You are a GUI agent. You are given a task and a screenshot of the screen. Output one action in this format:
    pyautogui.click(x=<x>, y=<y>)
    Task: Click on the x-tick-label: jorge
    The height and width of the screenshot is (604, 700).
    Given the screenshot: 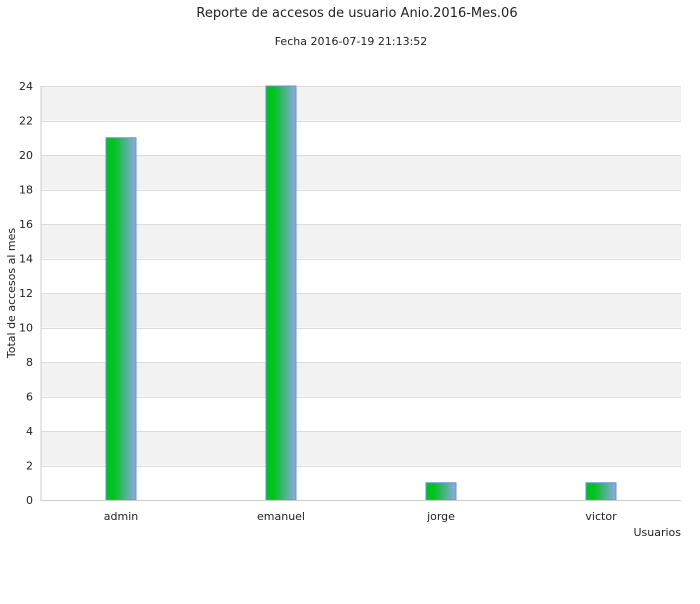 What is the action you would take?
    pyautogui.click(x=440, y=516)
    